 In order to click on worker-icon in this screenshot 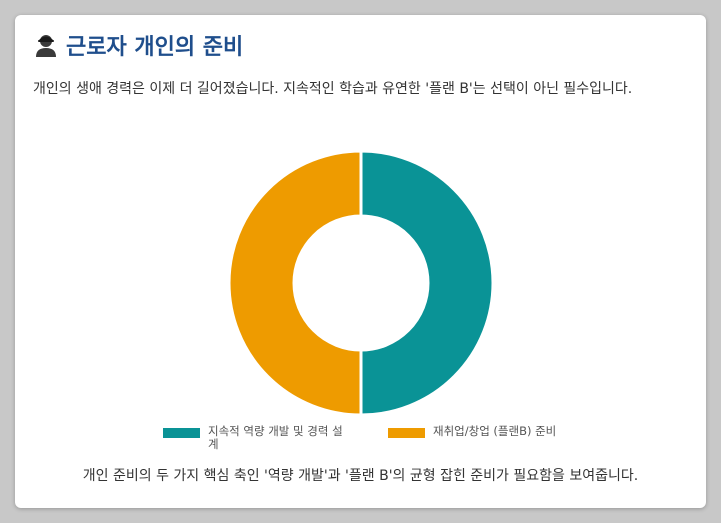, I will do `click(46, 46)`.